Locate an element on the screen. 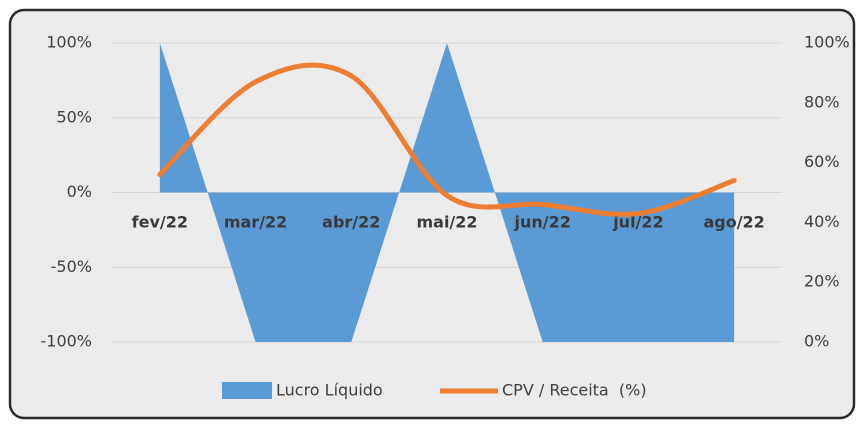 Image resolution: width=864 pixels, height=425 pixels. x-tick-label: jun/22 is located at coordinates (542, 222).